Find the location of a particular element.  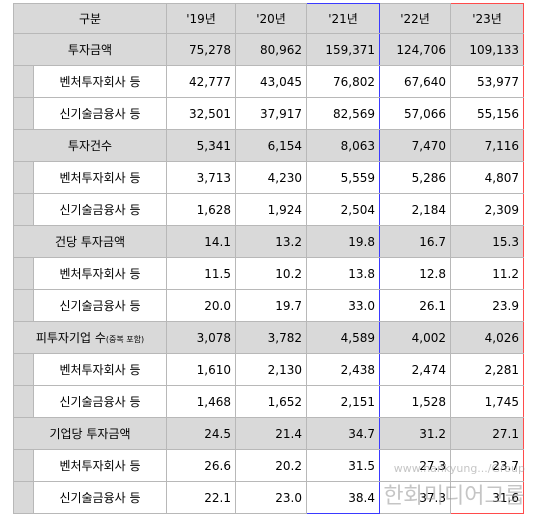

value-2023-cell: 31.6 is located at coordinates (487, 497).